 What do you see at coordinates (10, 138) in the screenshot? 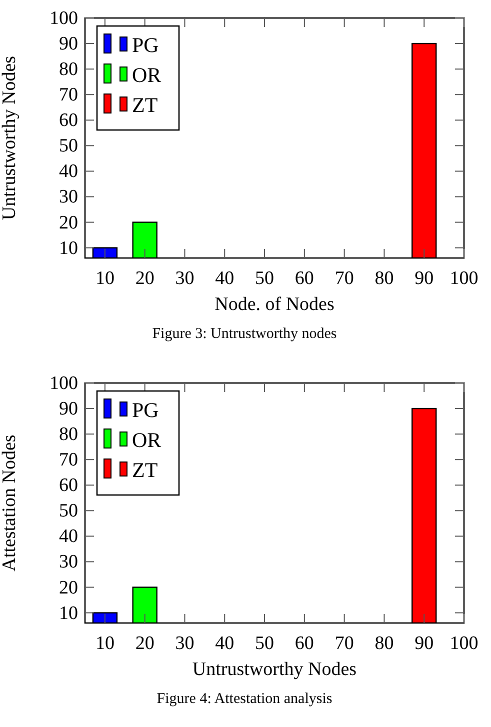
I see `y-axis-title: Untrustworthy Nodes` at bounding box center [10, 138].